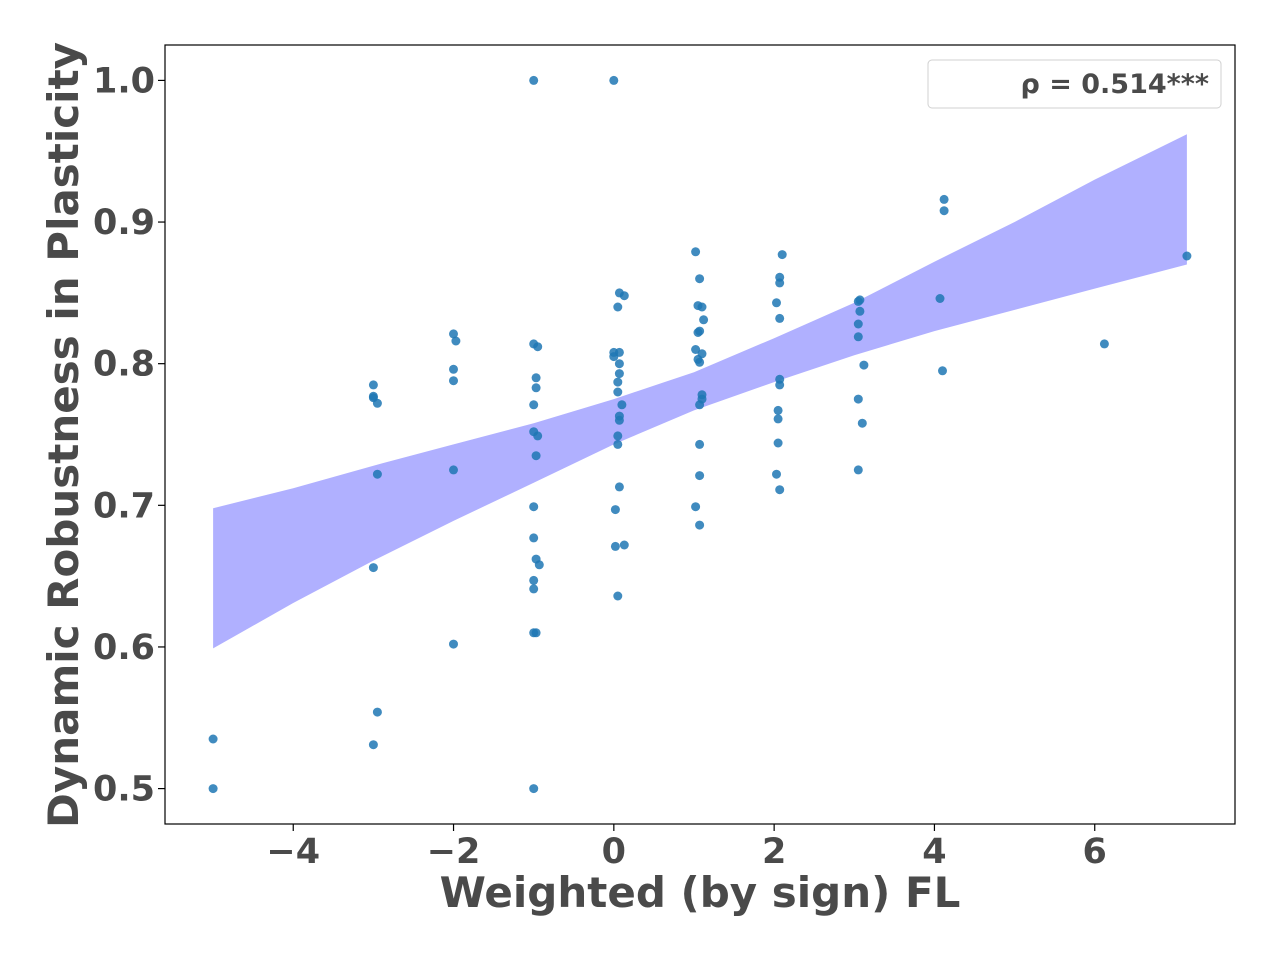 This screenshot has width=1280, height=960. What do you see at coordinates (774, 852) in the screenshot?
I see `x-tick-label-3: 2` at bounding box center [774, 852].